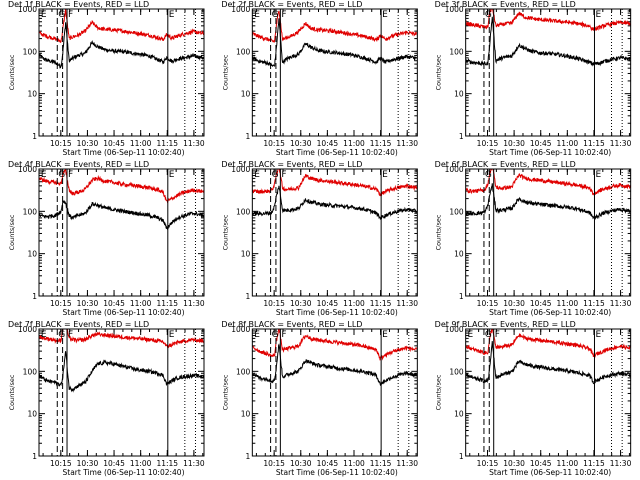 This screenshot has height=480, width=640. What do you see at coordinates (505, 324) in the screenshot?
I see `panel-title: Det 9f BLACK = Events, RED = LLD` at bounding box center [505, 324].